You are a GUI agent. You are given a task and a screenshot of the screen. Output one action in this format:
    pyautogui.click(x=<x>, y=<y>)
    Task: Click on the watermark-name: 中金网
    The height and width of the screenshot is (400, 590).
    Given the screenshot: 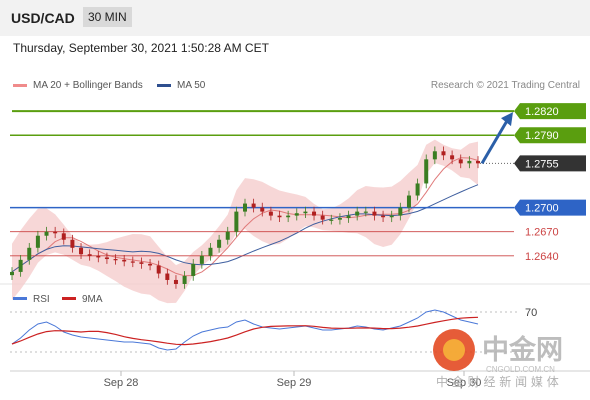 What is the action you would take?
    pyautogui.click(x=522, y=350)
    